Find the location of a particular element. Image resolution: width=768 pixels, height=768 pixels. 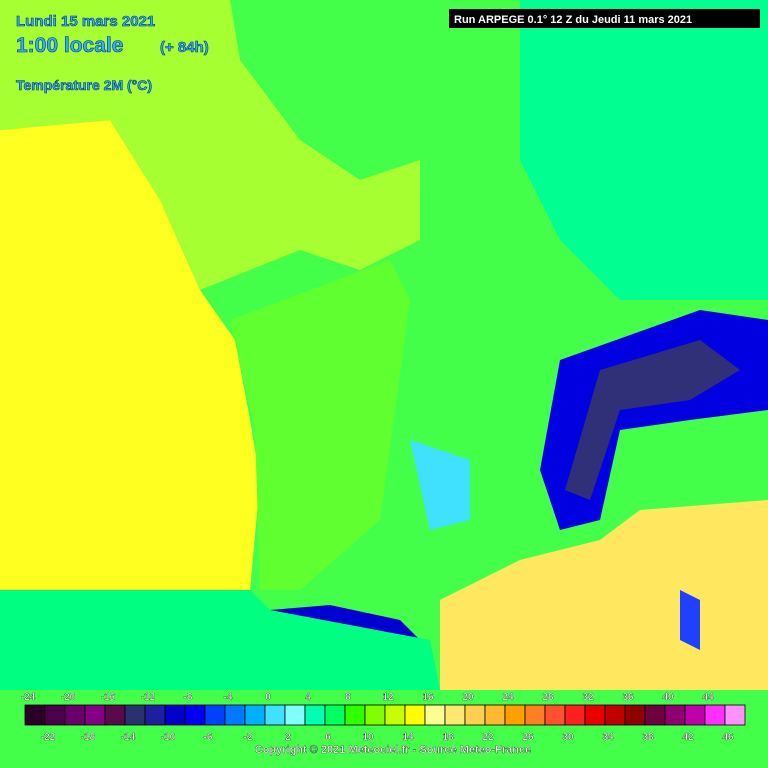

legend-label: -20 is located at coordinates (68, 697).